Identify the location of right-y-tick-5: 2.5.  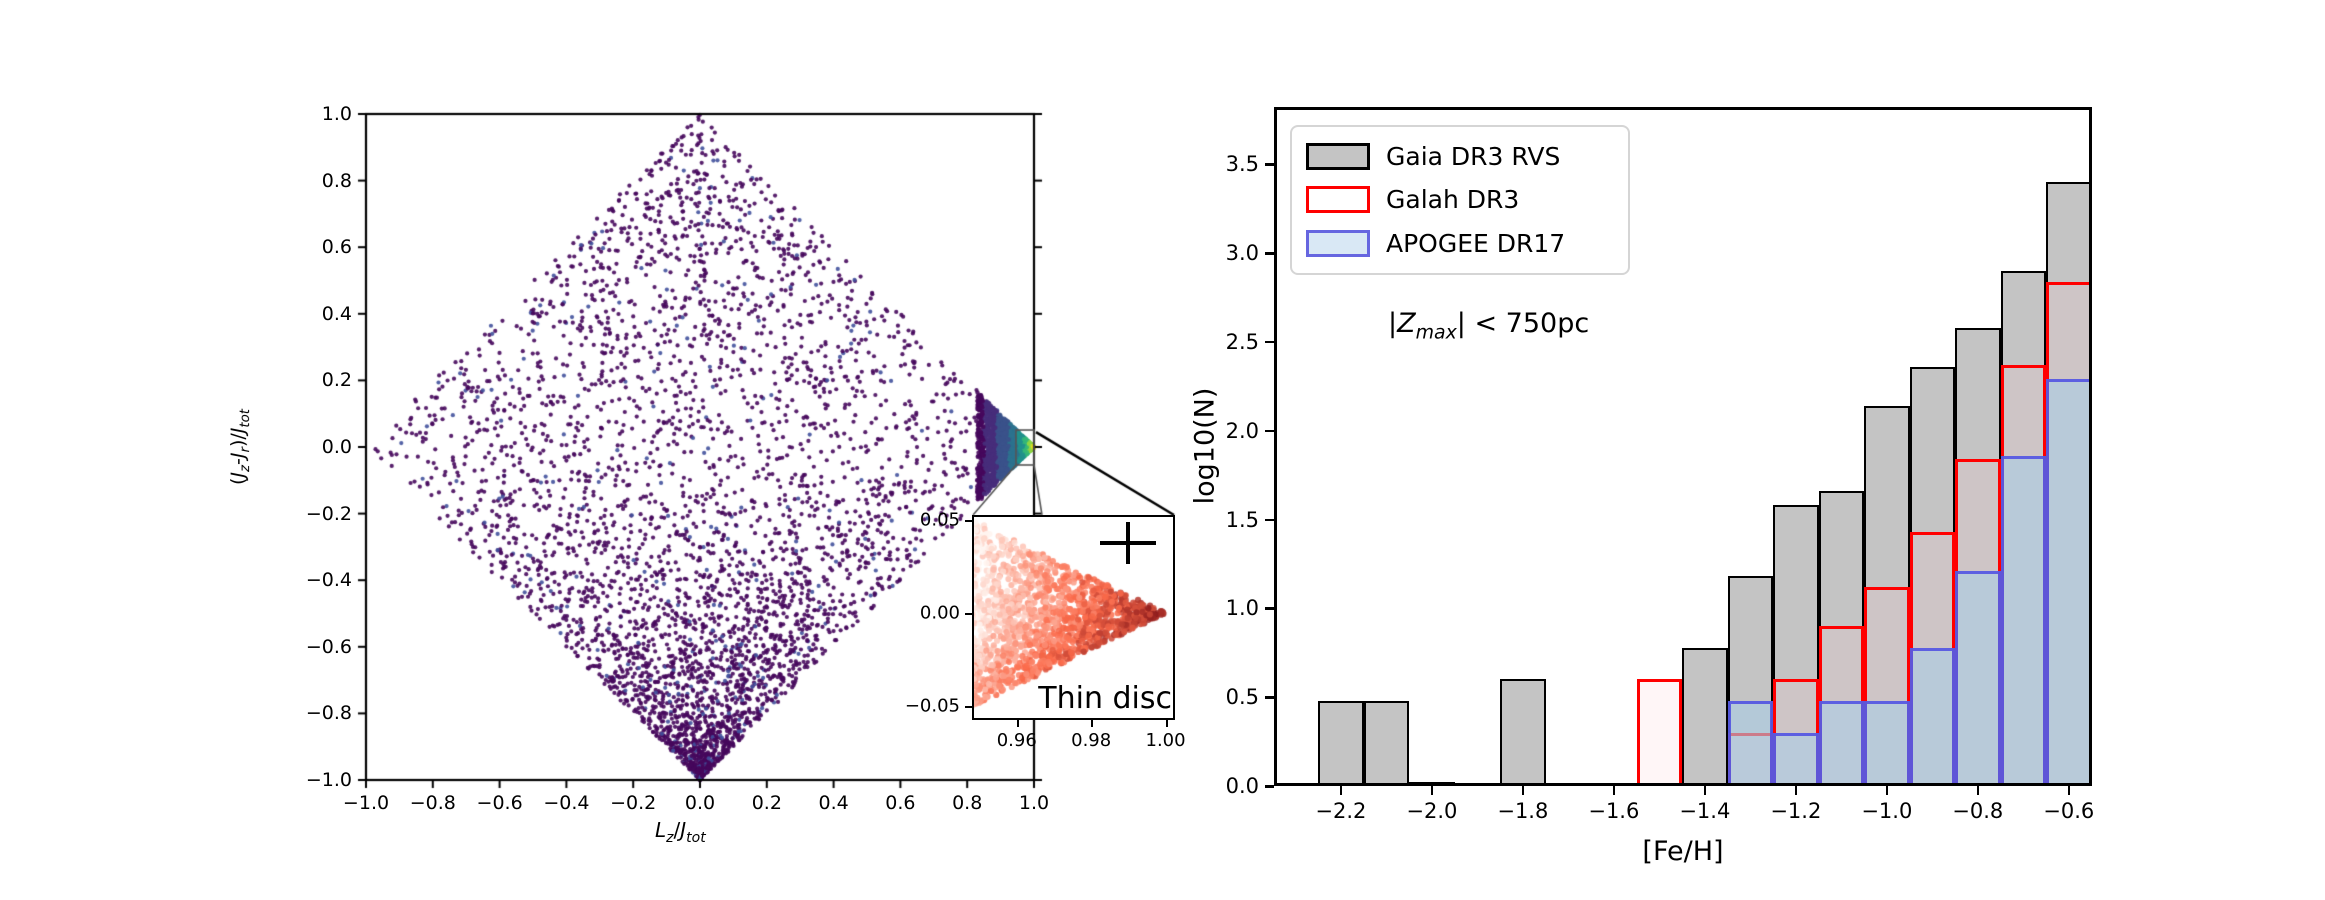
(1242, 341).